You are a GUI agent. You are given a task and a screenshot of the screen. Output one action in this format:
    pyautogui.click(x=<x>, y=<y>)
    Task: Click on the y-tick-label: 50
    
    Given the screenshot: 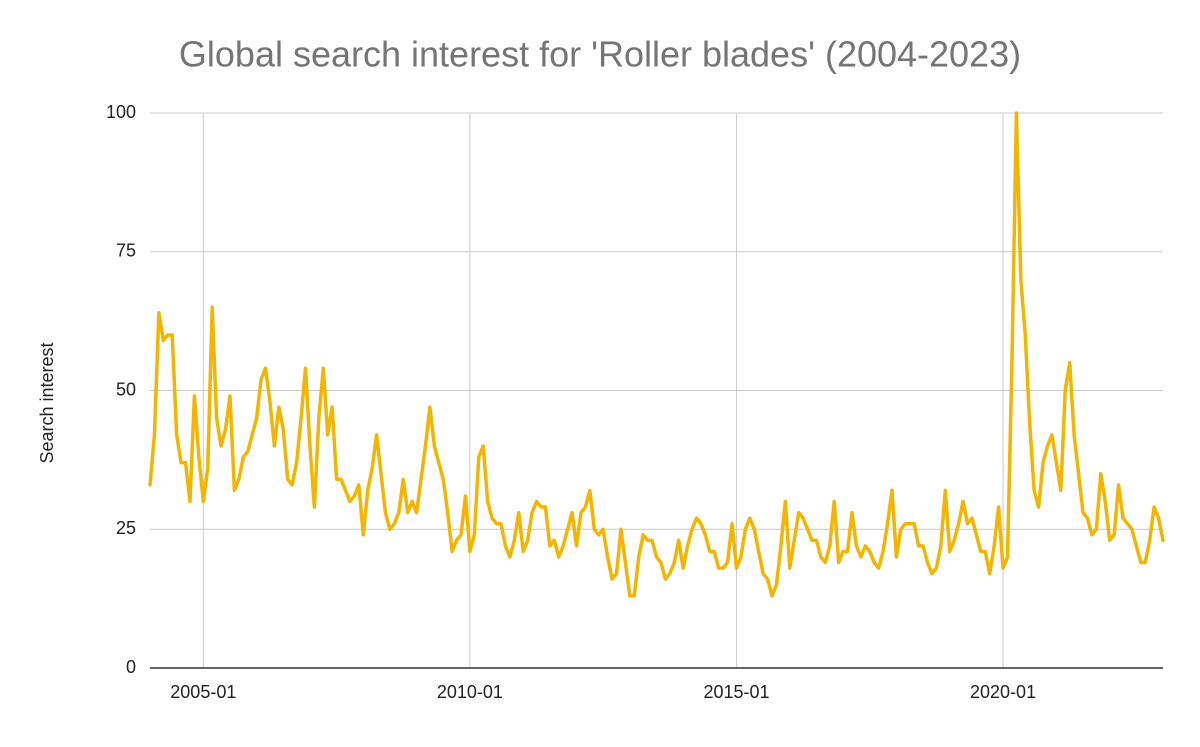 What is the action you would take?
    pyautogui.click(x=126, y=389)
    